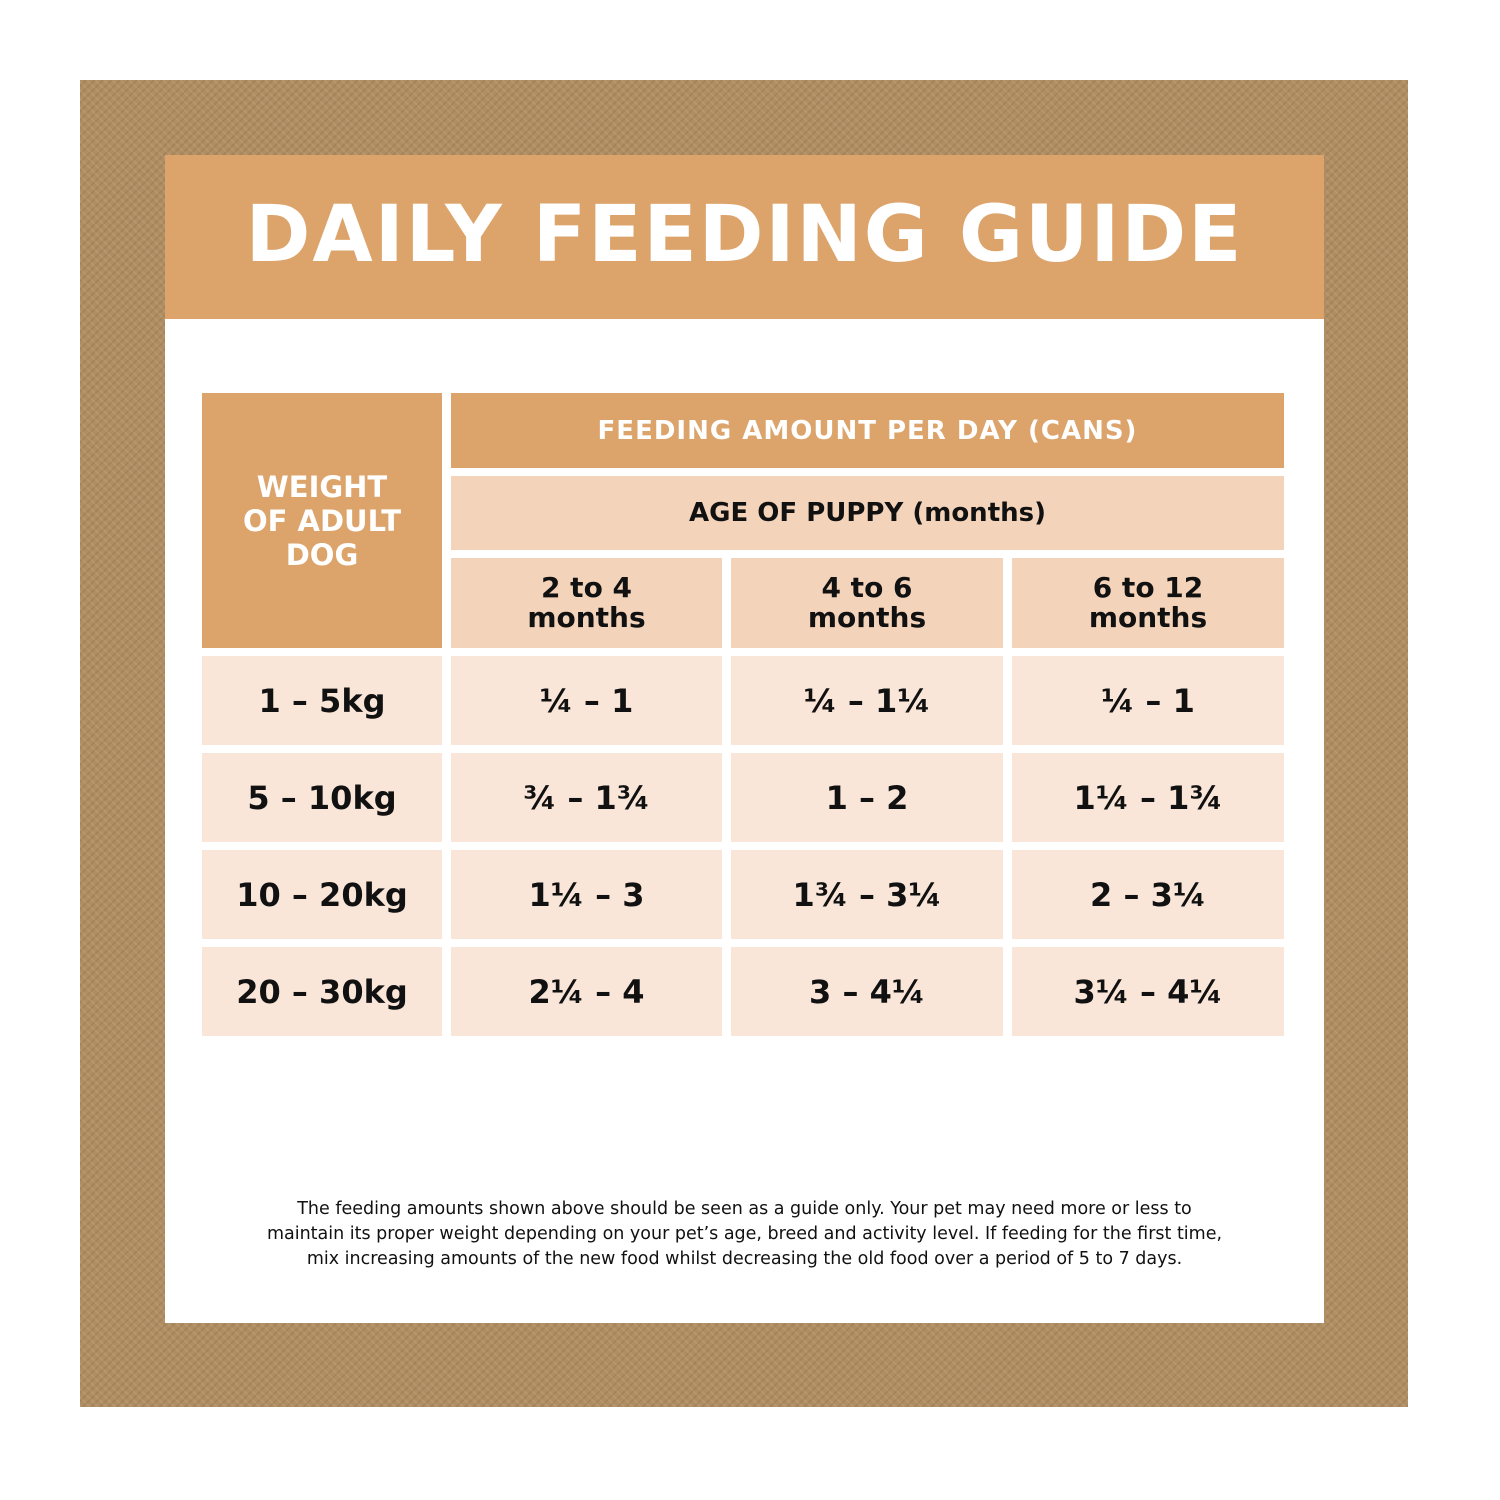 The image size is (1500, 1500). I want to click on amount-cell: 2 – 3¼, so click(1148, 894).